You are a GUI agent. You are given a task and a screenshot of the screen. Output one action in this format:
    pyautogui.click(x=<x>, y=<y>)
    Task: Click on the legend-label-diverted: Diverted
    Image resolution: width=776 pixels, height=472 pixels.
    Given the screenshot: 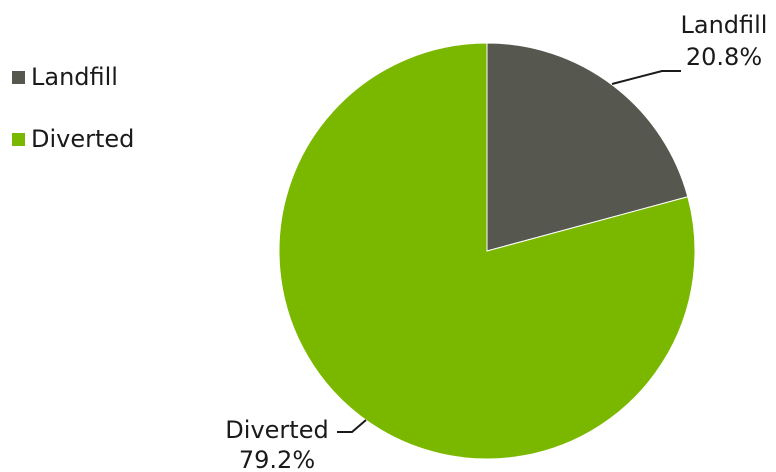 What is the action you would take?
    pyautogui.click(x=83, y=139)
    